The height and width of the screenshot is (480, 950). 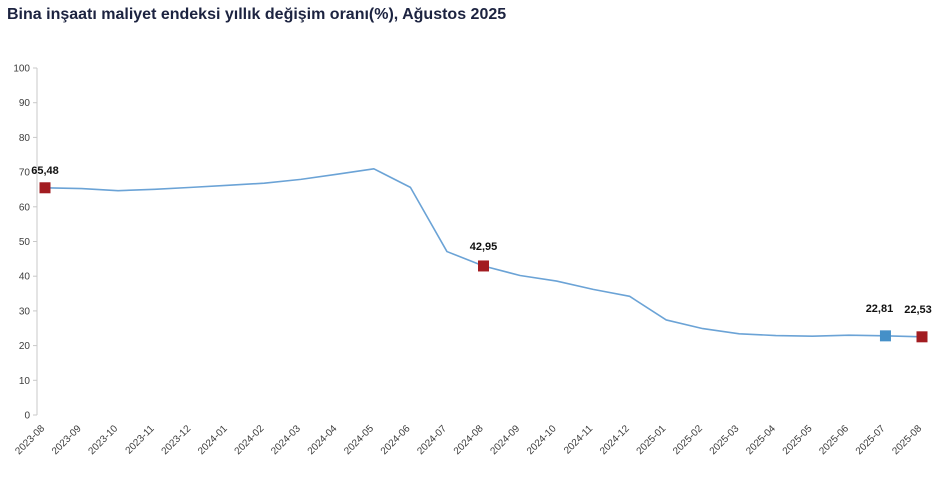 I want to click on data-point-label: 22,53, so click(x=918, y=310).